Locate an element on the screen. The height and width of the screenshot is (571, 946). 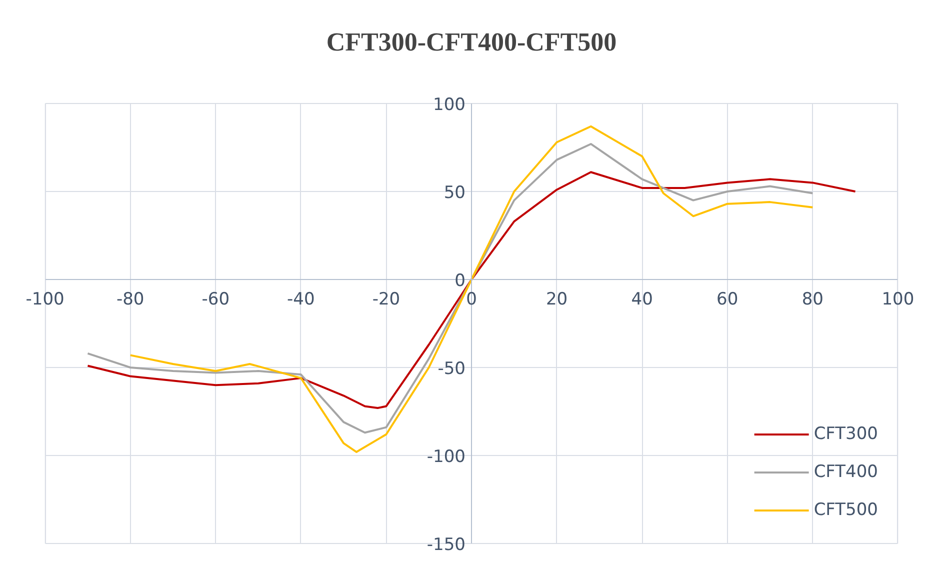
y-tick-label: -150 is located at coordinates (446, 545).